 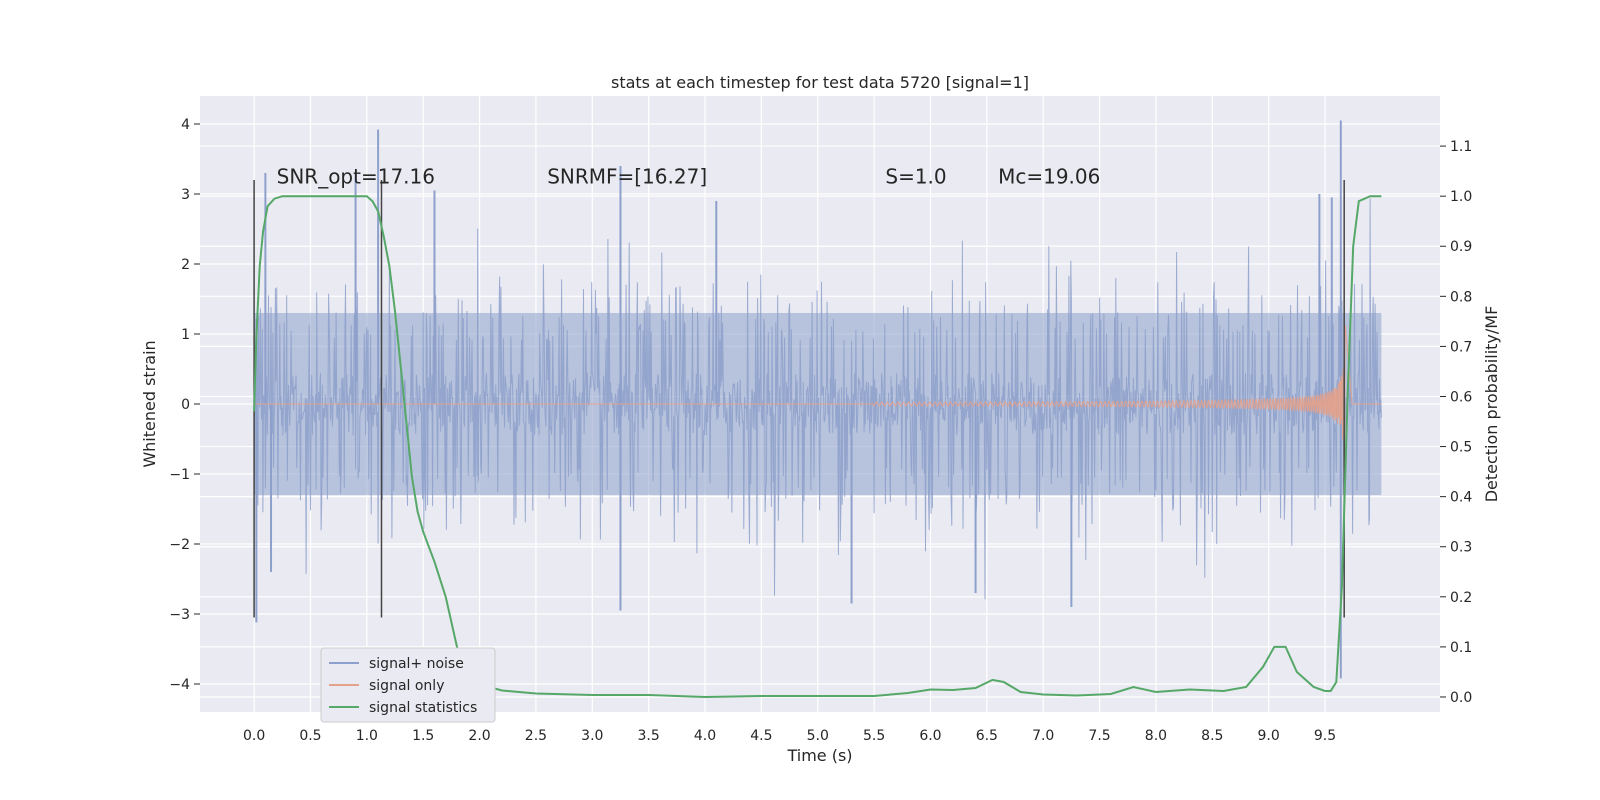 What do you see at coordinates (356, 177) in the screenshot?
I see `annotation-0: SNR_opt=17.16` at bounding box center [356, 177].